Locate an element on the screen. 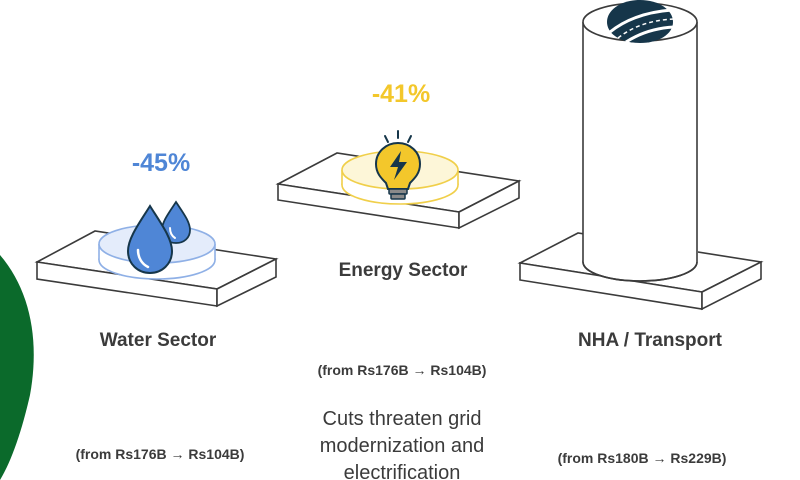 The height and width of the screenshot is (480, 800). water-drops-icon is located at coordinates (158, 237).